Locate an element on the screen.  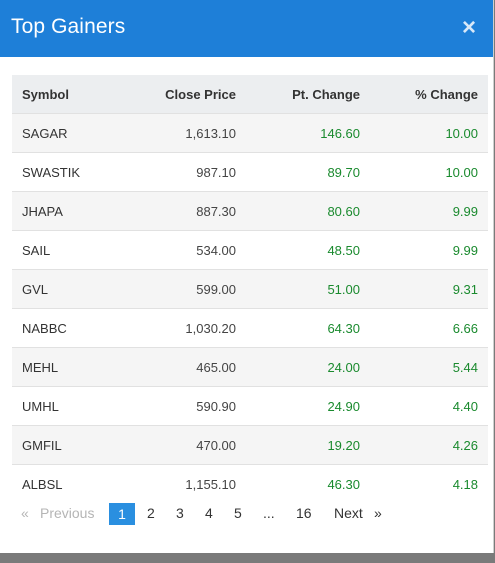
table-header-row: Symbol Close Price Pt. Change % Change is located at coordinates (250, 94).